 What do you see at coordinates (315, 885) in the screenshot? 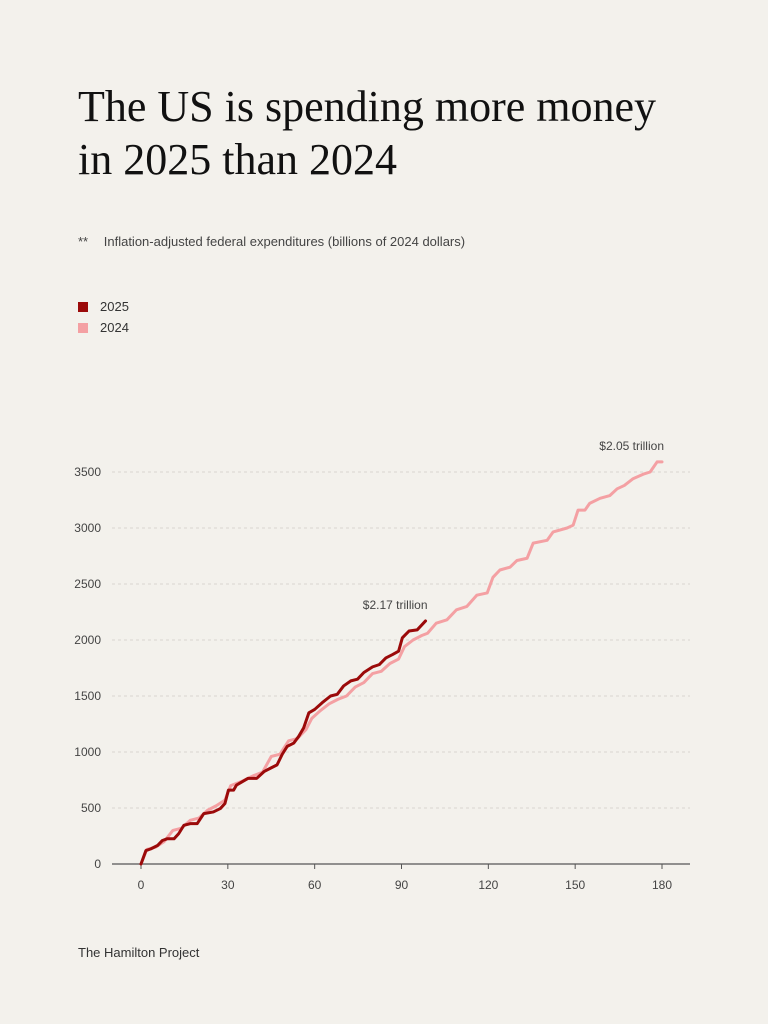
I see `x-tick-label: 60` at bounding box center [315, 885].